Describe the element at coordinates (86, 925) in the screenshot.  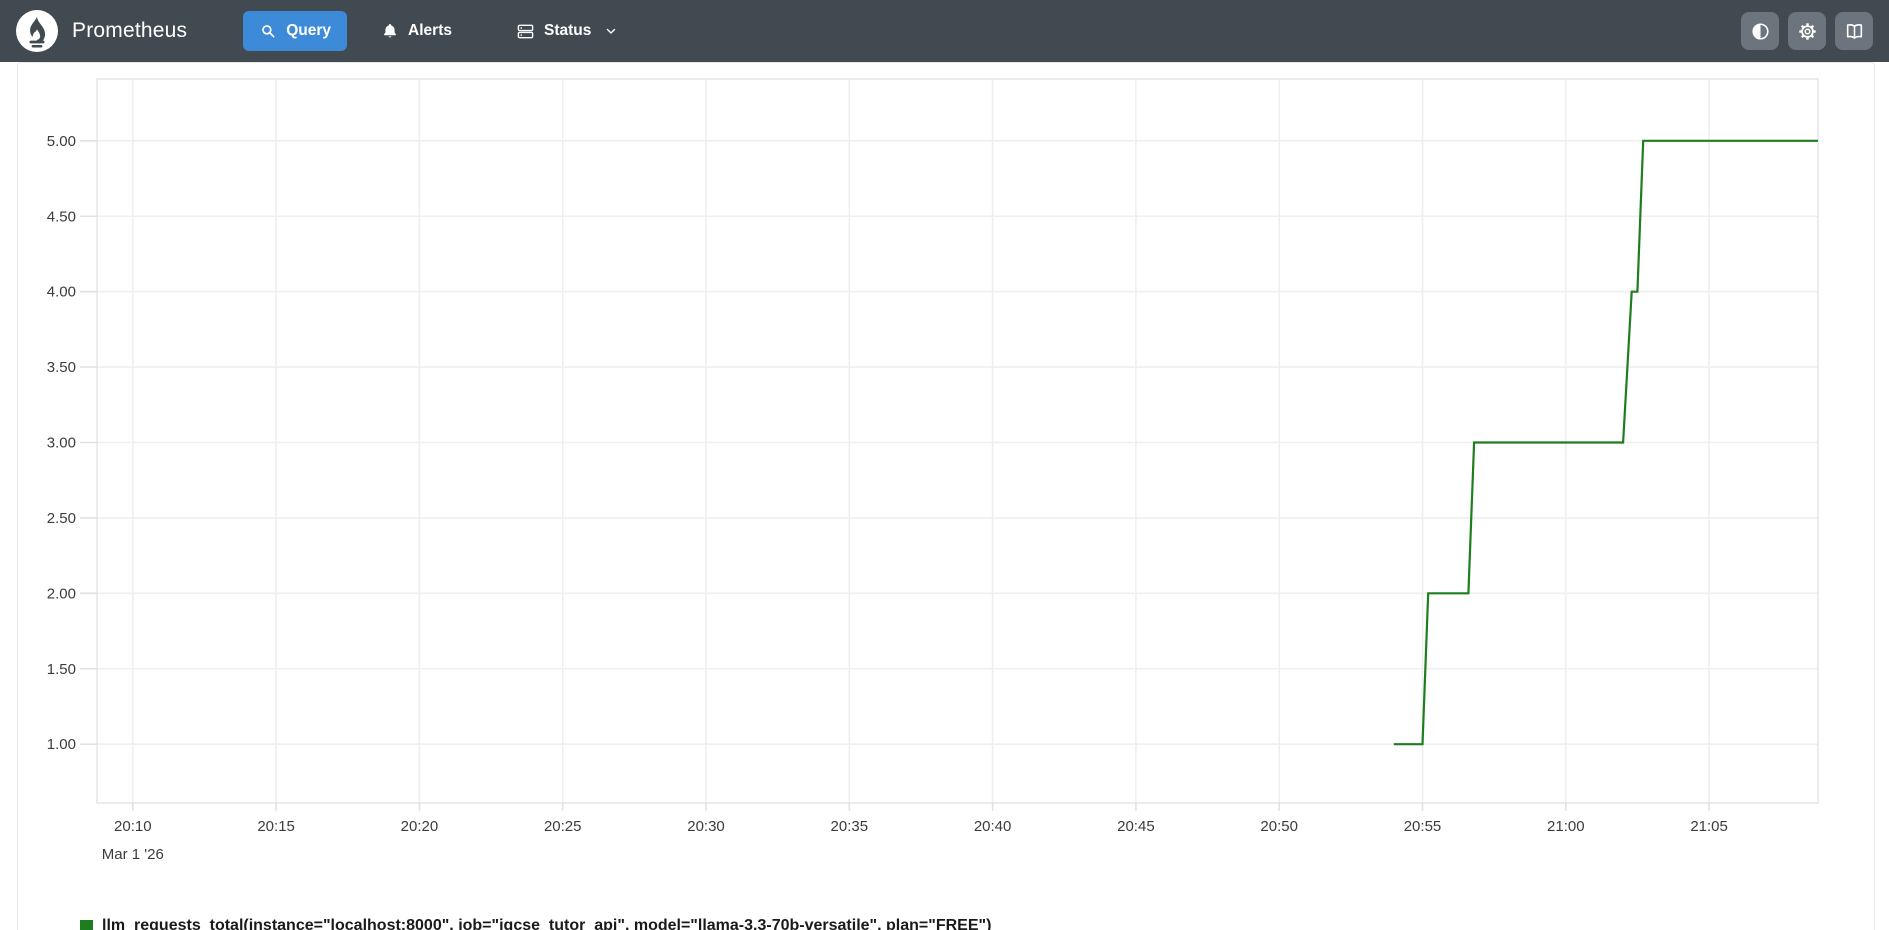
I see `series-color-swatch` at that location.